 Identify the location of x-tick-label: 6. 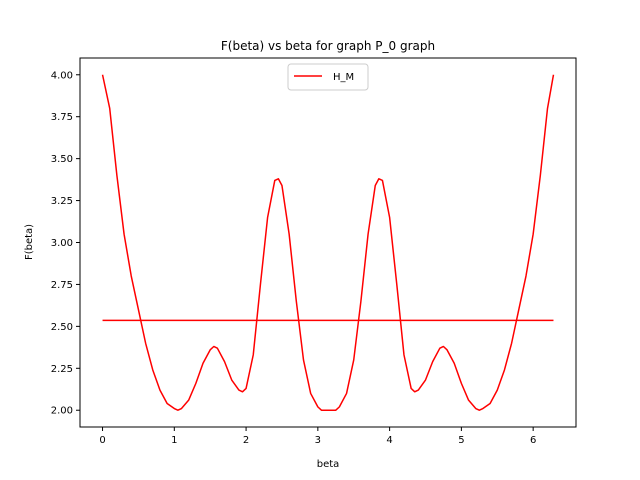
(533, 440).